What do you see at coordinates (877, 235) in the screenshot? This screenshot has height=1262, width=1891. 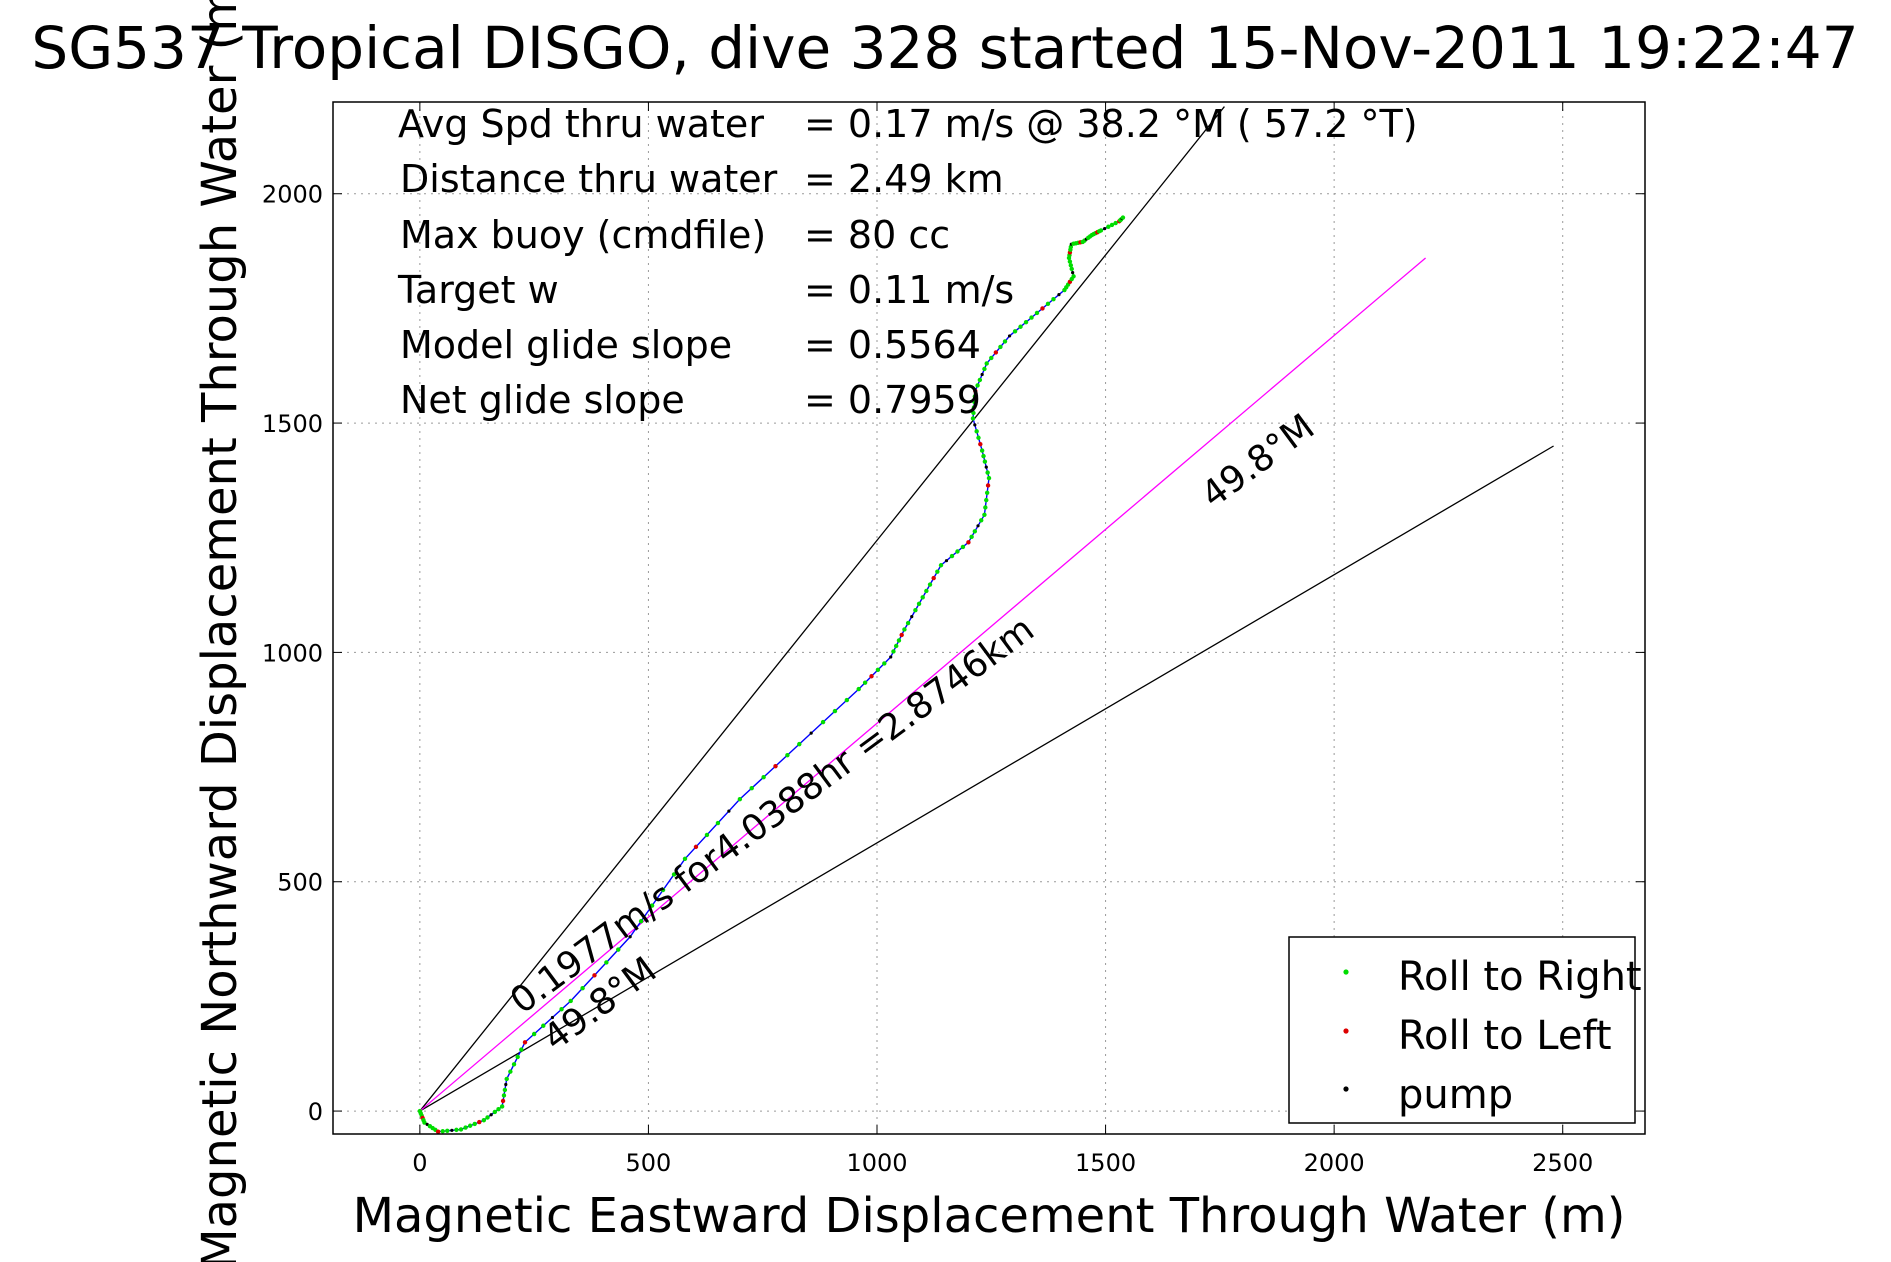 I see `stat-value-max-buoy: = 80 cc` at bounding box center [877, 235].